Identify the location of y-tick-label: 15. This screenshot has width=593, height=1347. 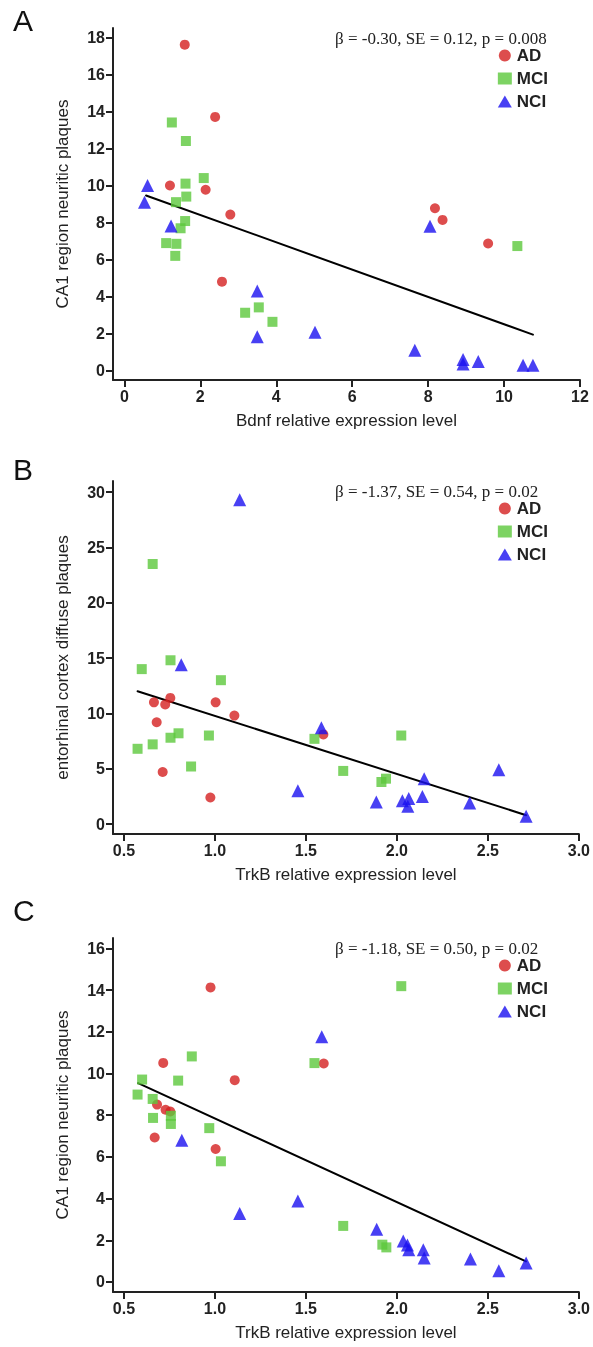
(96, 658).